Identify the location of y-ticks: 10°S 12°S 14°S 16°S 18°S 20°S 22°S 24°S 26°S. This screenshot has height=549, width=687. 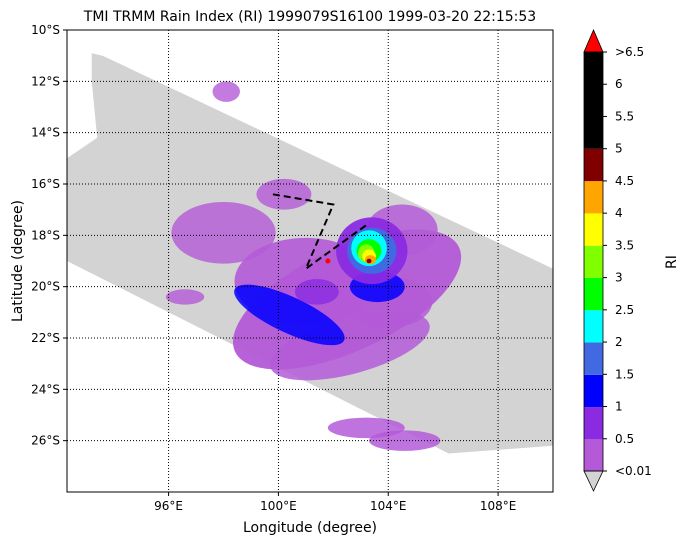
(49, 235).